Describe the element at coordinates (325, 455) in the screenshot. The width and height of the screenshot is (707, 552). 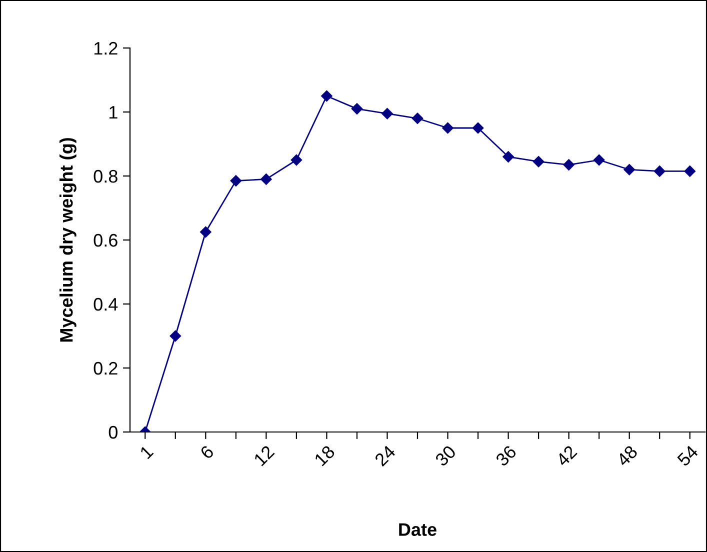
I see `x-tick-label: 18` at that location.